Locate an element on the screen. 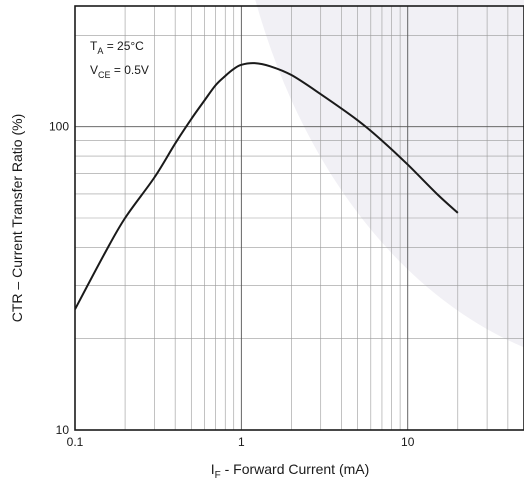  x-axis-label-rest: - Forward Current (mA) is located at coordinates (295, 469).